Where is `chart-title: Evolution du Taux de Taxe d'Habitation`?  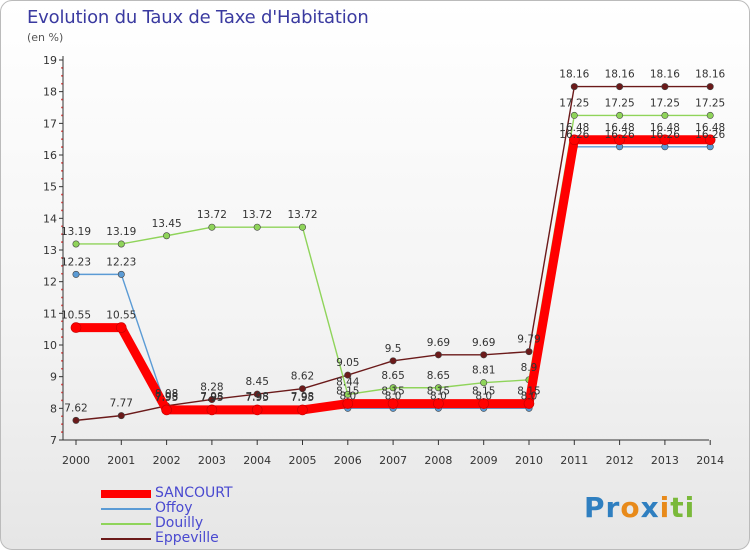 chart-title: Evolution du Taux de Taxe d'Habitation is located at coordinates (198, 17).